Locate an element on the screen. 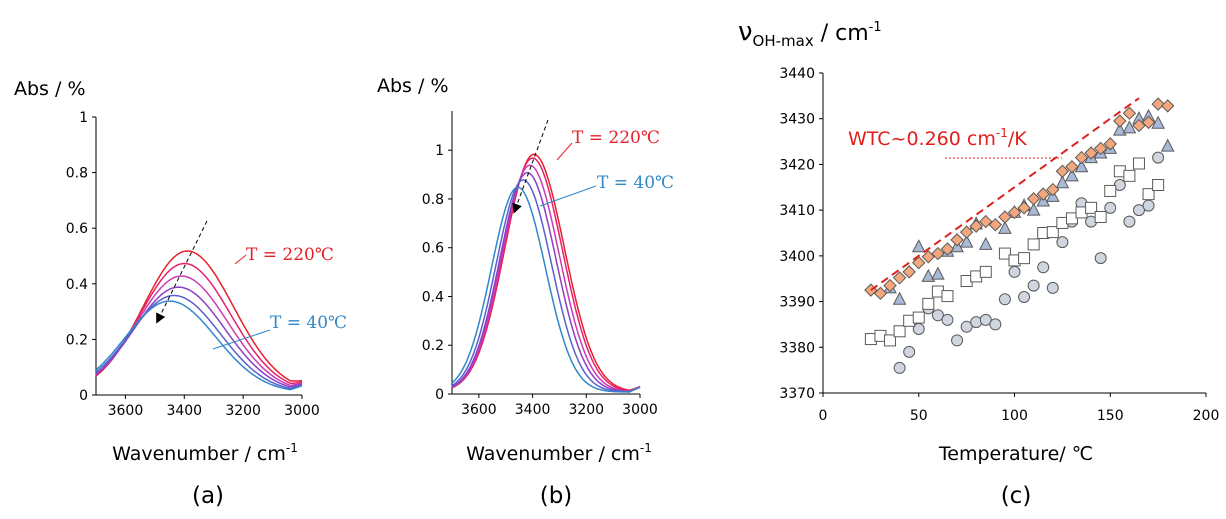 Image resolution: width=1226 pixels, height=519 pixels. y-tick-label: 0.8 is located at coordinates (77, 174).